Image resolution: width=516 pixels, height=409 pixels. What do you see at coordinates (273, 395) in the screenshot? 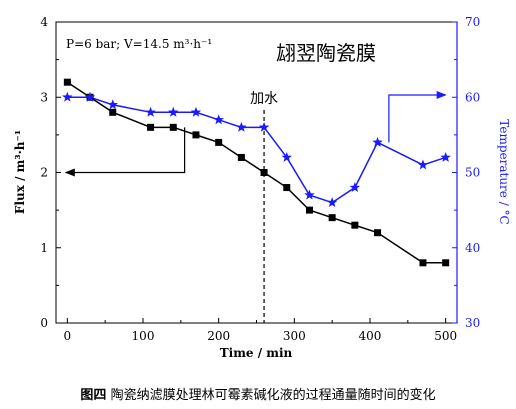
I see `figure-caption-text: 陶瓷纳滤膜处理林可霉素碱化液的过程通量随时间的变化` at bounding box center [273, 395].